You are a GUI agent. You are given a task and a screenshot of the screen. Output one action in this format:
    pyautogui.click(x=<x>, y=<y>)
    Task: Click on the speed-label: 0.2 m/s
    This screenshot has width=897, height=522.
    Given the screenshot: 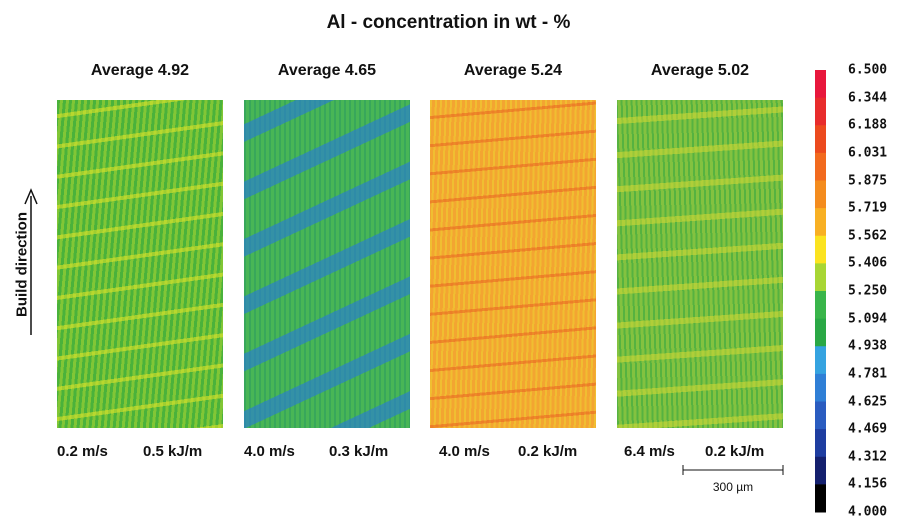 What is the action you would take?
    pyautogui.click(x=82, y=451)
    